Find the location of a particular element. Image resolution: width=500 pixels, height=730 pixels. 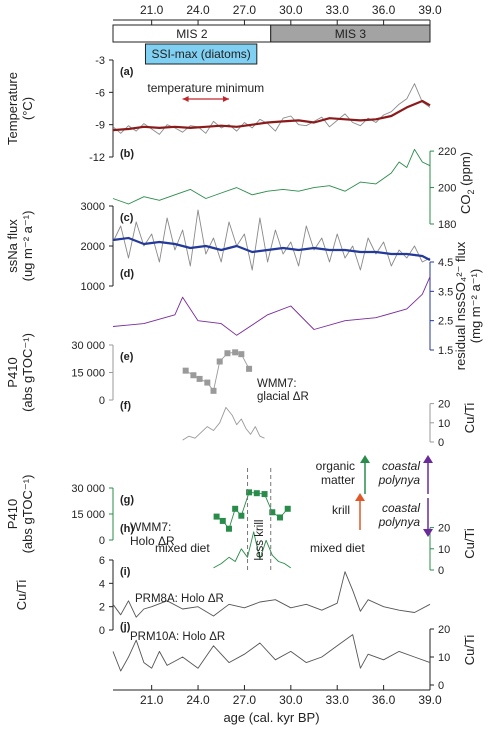

stage-bar: MIS 2 MIS 3 SSI-max (diatoms) is located at coordinates (271, 44).